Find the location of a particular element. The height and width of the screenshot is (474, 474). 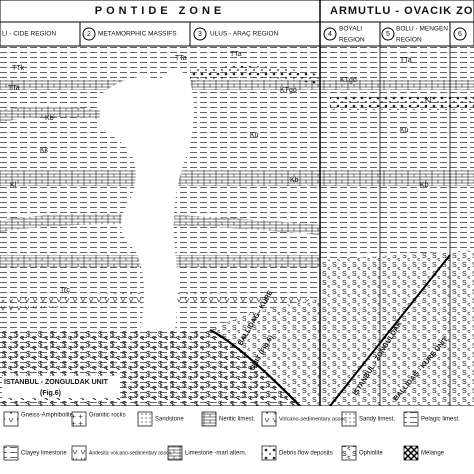

region-name: ULUS - ARAÇ REGION is located at coordinates (244, 34).